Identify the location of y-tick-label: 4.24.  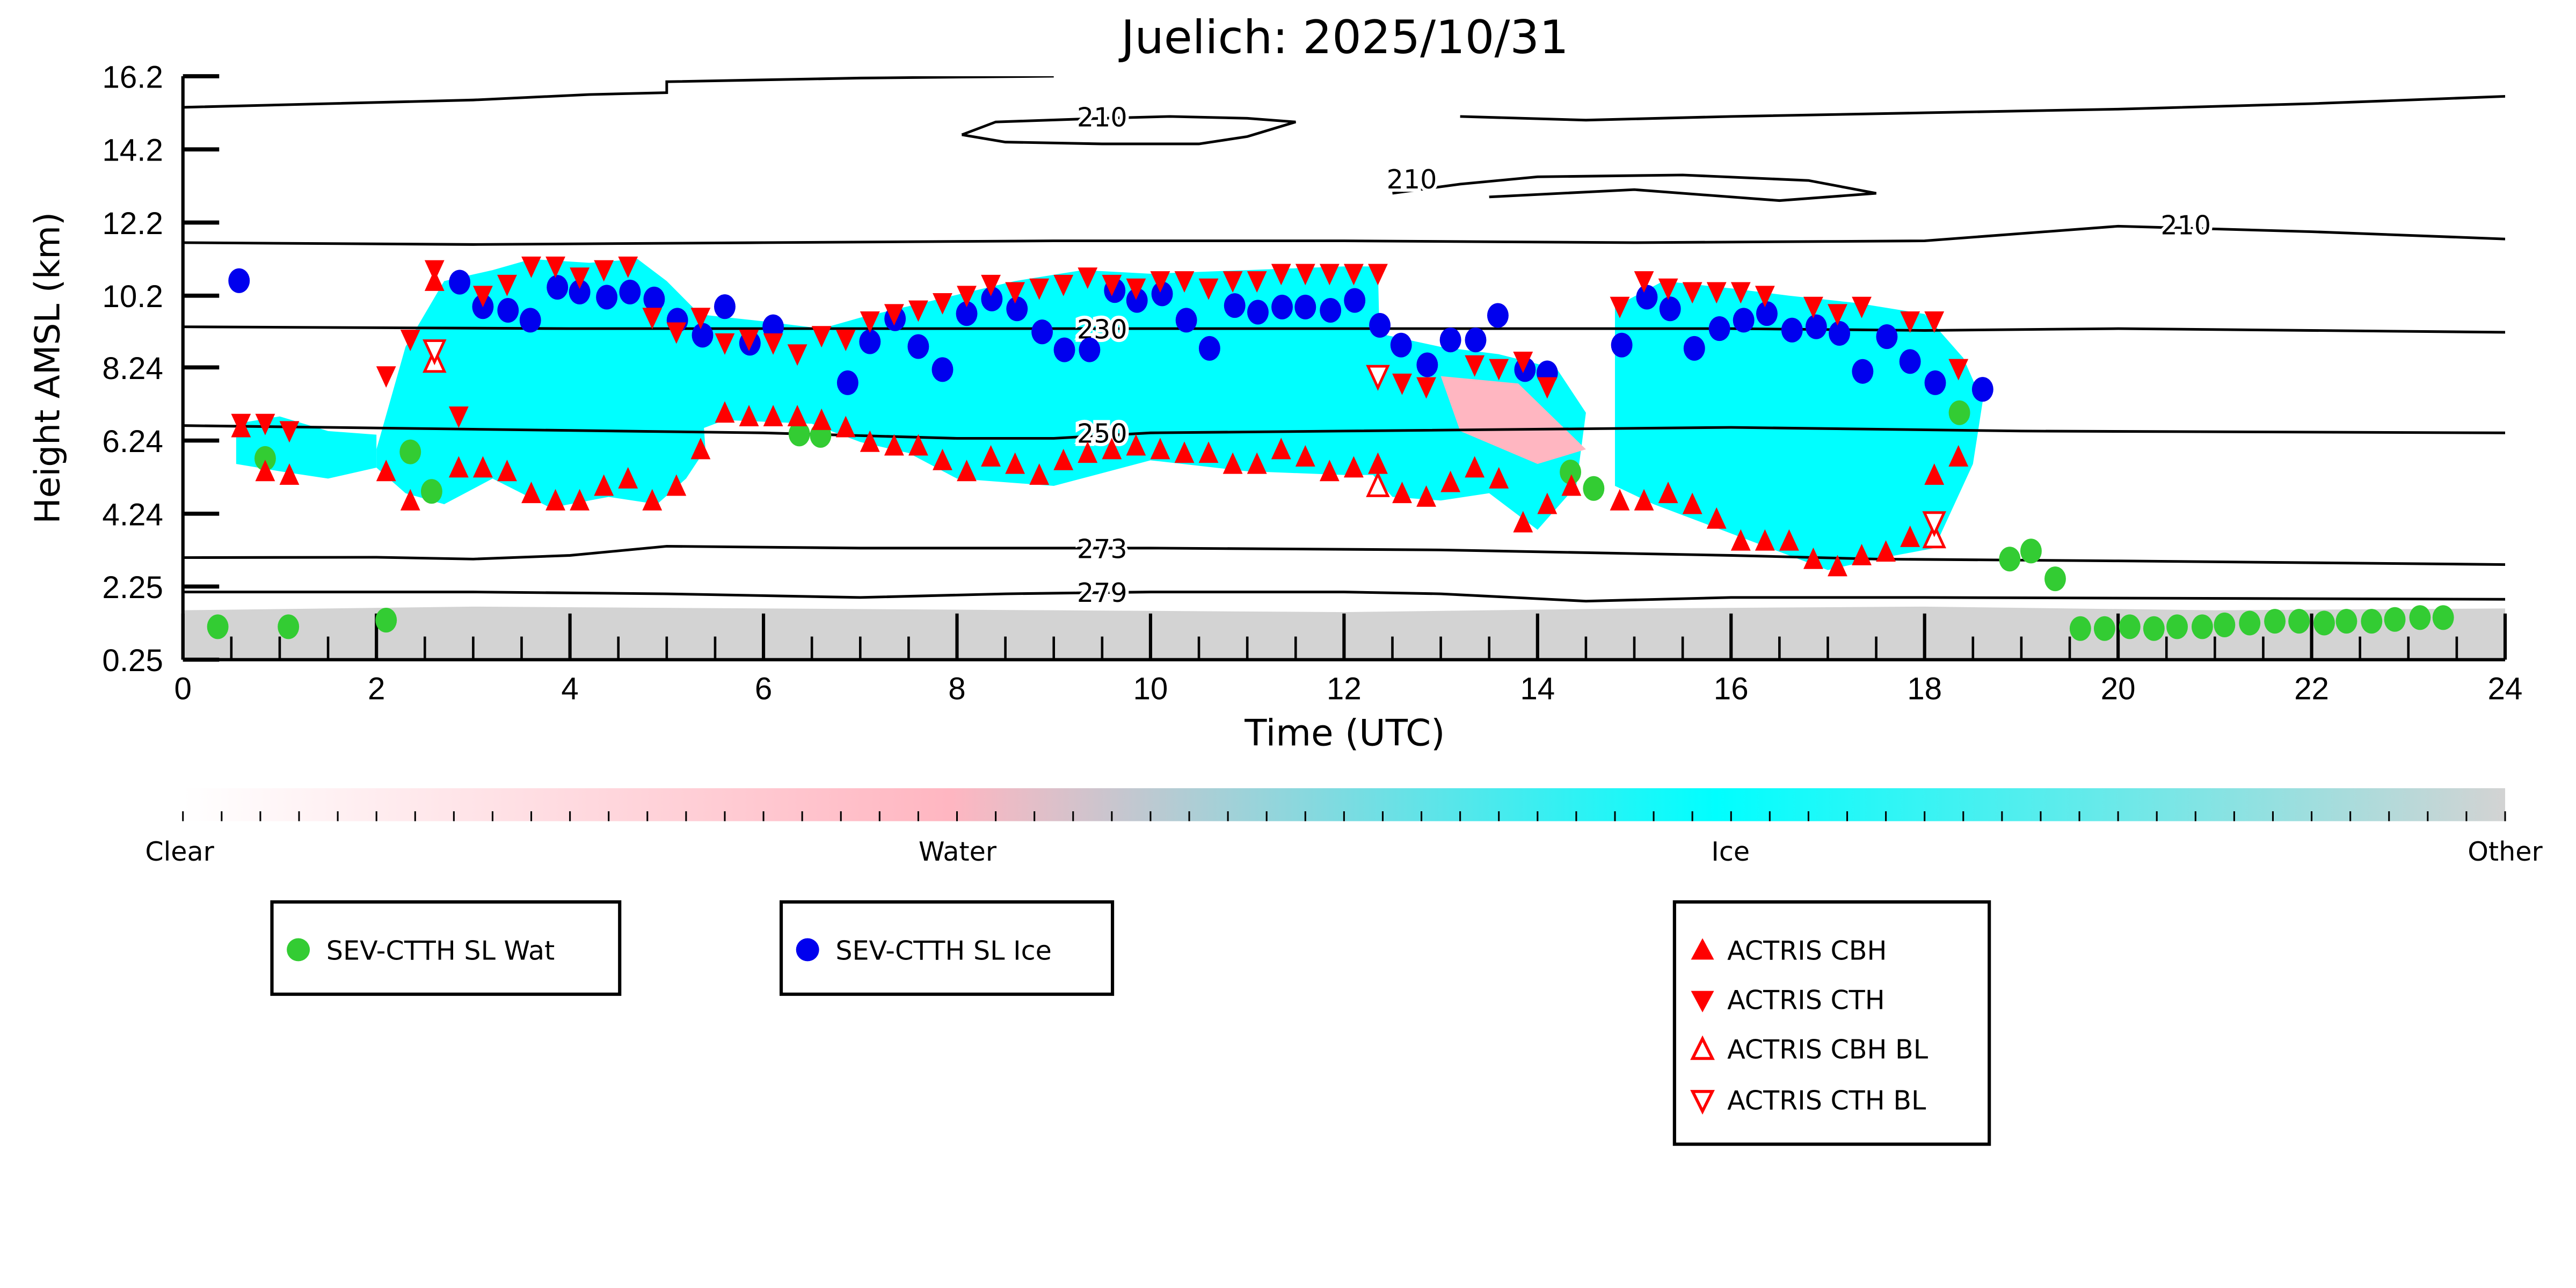
(132, 514).